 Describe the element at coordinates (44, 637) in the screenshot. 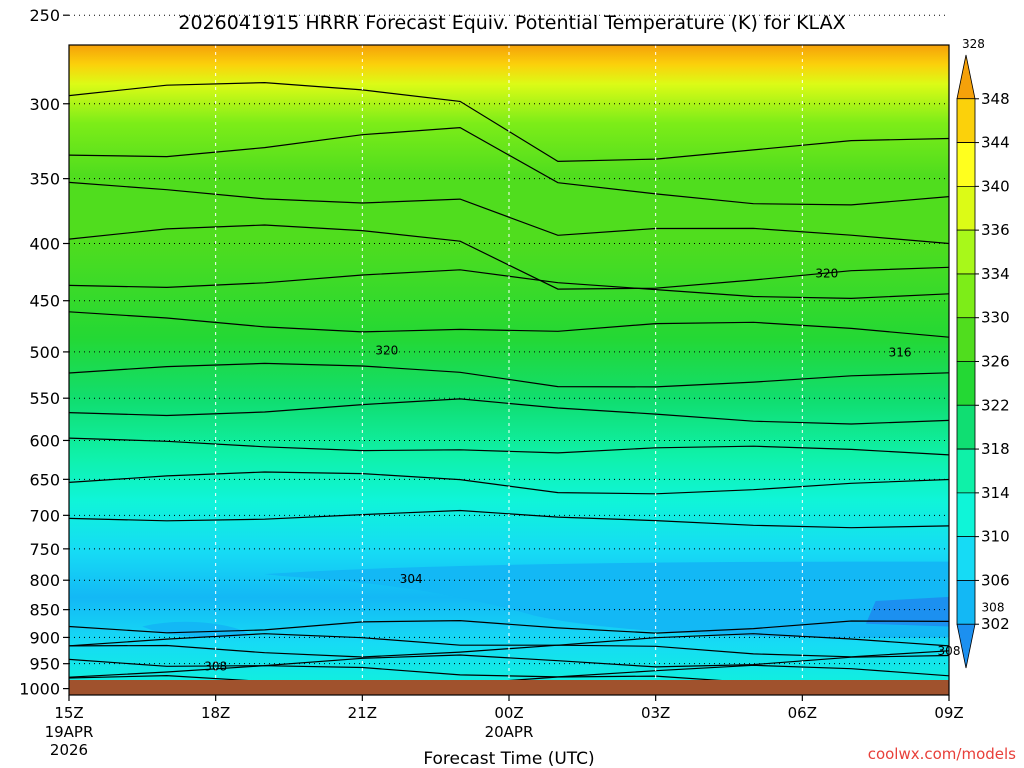

I see `y-tick-label: 900` at that location.